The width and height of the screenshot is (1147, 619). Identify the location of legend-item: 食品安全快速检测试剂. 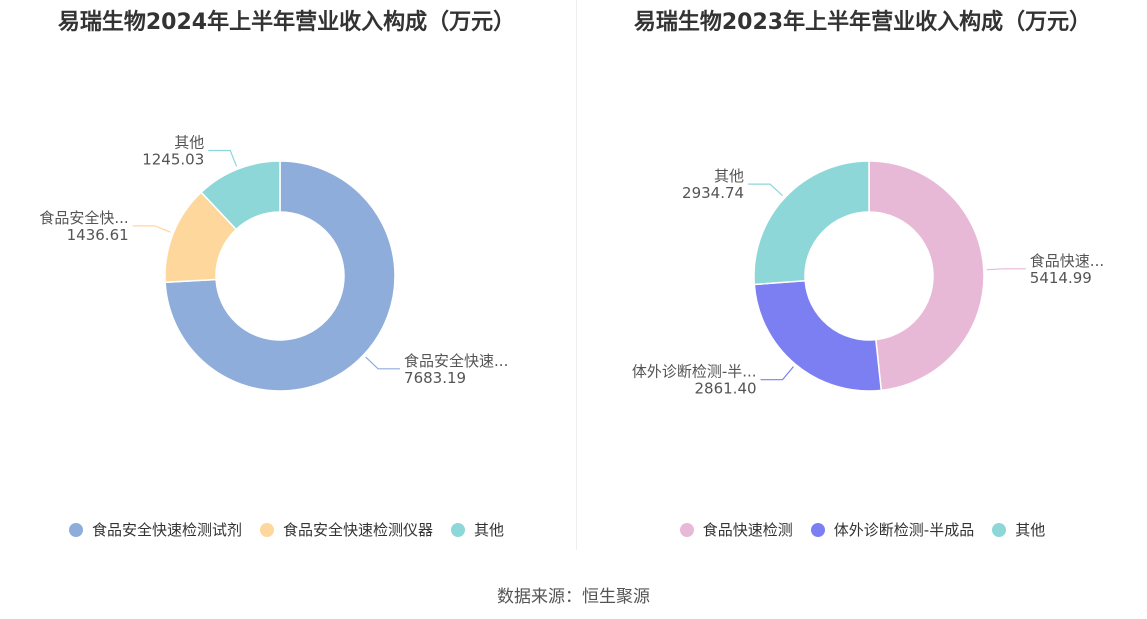
(155, 529).